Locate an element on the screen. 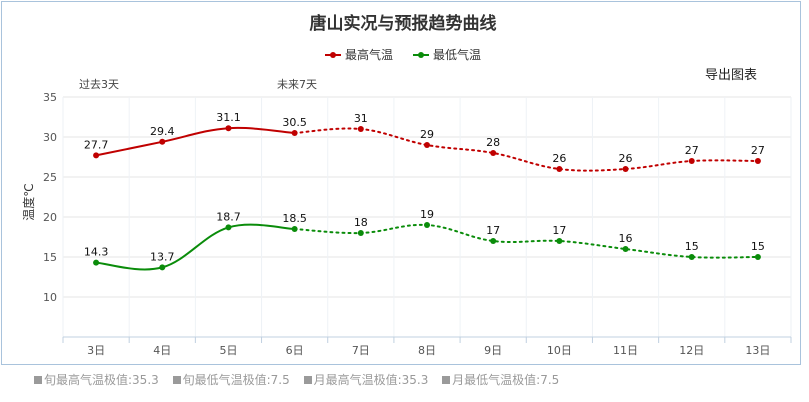 This screenshot has width=809, height=402. legend: 最高气温 最低气温 is located at coordinates (403, 54).